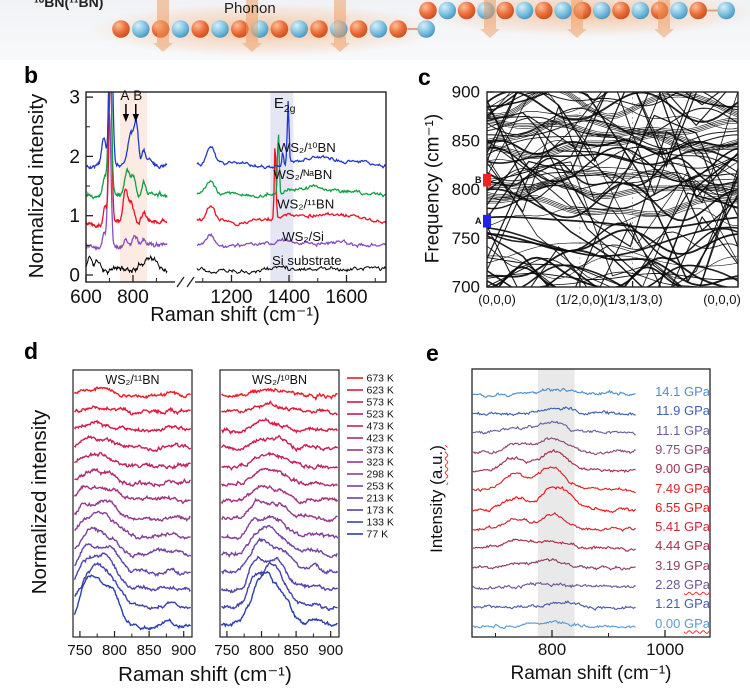  Describe the element at coordinates (466, 238) in the screenshot. I see `y-tick-label: 750` at that location.